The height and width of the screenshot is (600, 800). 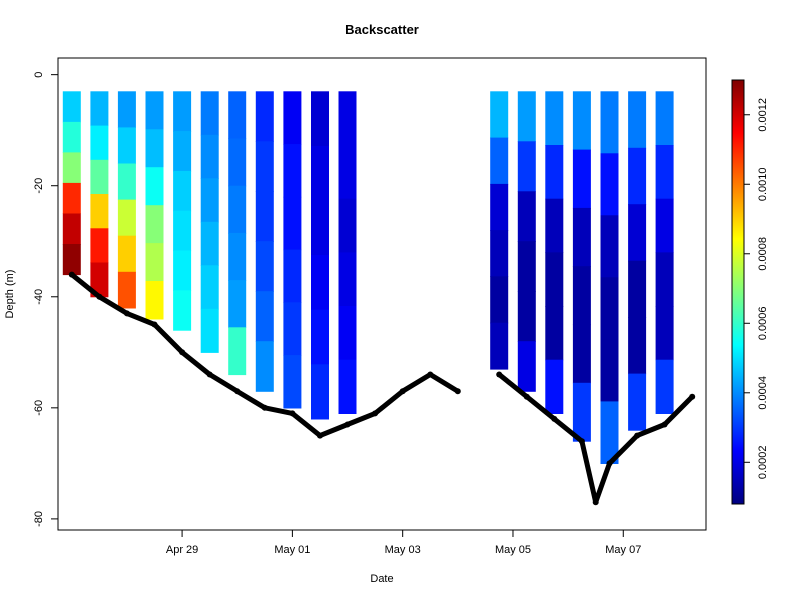 What do you see at coordinates (39, 408) in the screenshot?
I see `y-tick-label-3: -60` at bounding box center [39, 408].